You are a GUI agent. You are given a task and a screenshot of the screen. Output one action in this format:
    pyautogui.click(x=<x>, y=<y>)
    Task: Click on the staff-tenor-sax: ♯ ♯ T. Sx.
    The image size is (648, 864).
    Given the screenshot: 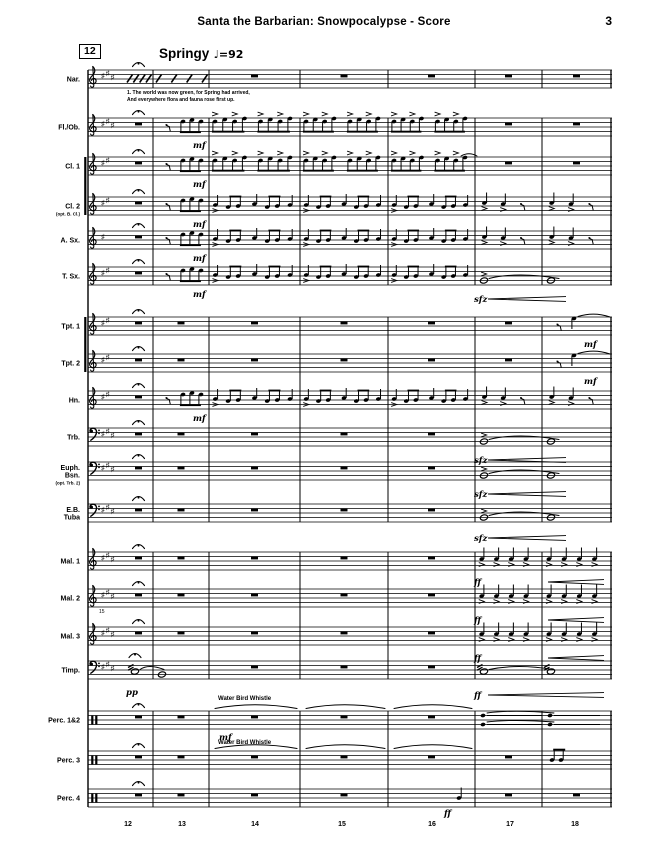 What is the action you would take?
    pyautogui.click(x=337, y=272)
    